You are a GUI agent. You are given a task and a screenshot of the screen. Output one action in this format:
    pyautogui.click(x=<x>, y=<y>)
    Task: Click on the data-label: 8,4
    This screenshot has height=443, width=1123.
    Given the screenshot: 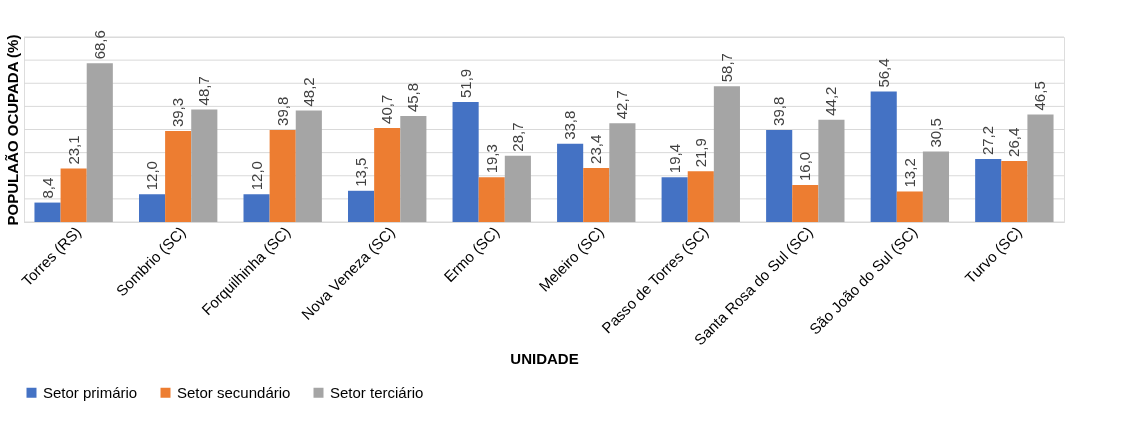 What is the action you would take?
    pyautogui.click(x=47, y=188)
    